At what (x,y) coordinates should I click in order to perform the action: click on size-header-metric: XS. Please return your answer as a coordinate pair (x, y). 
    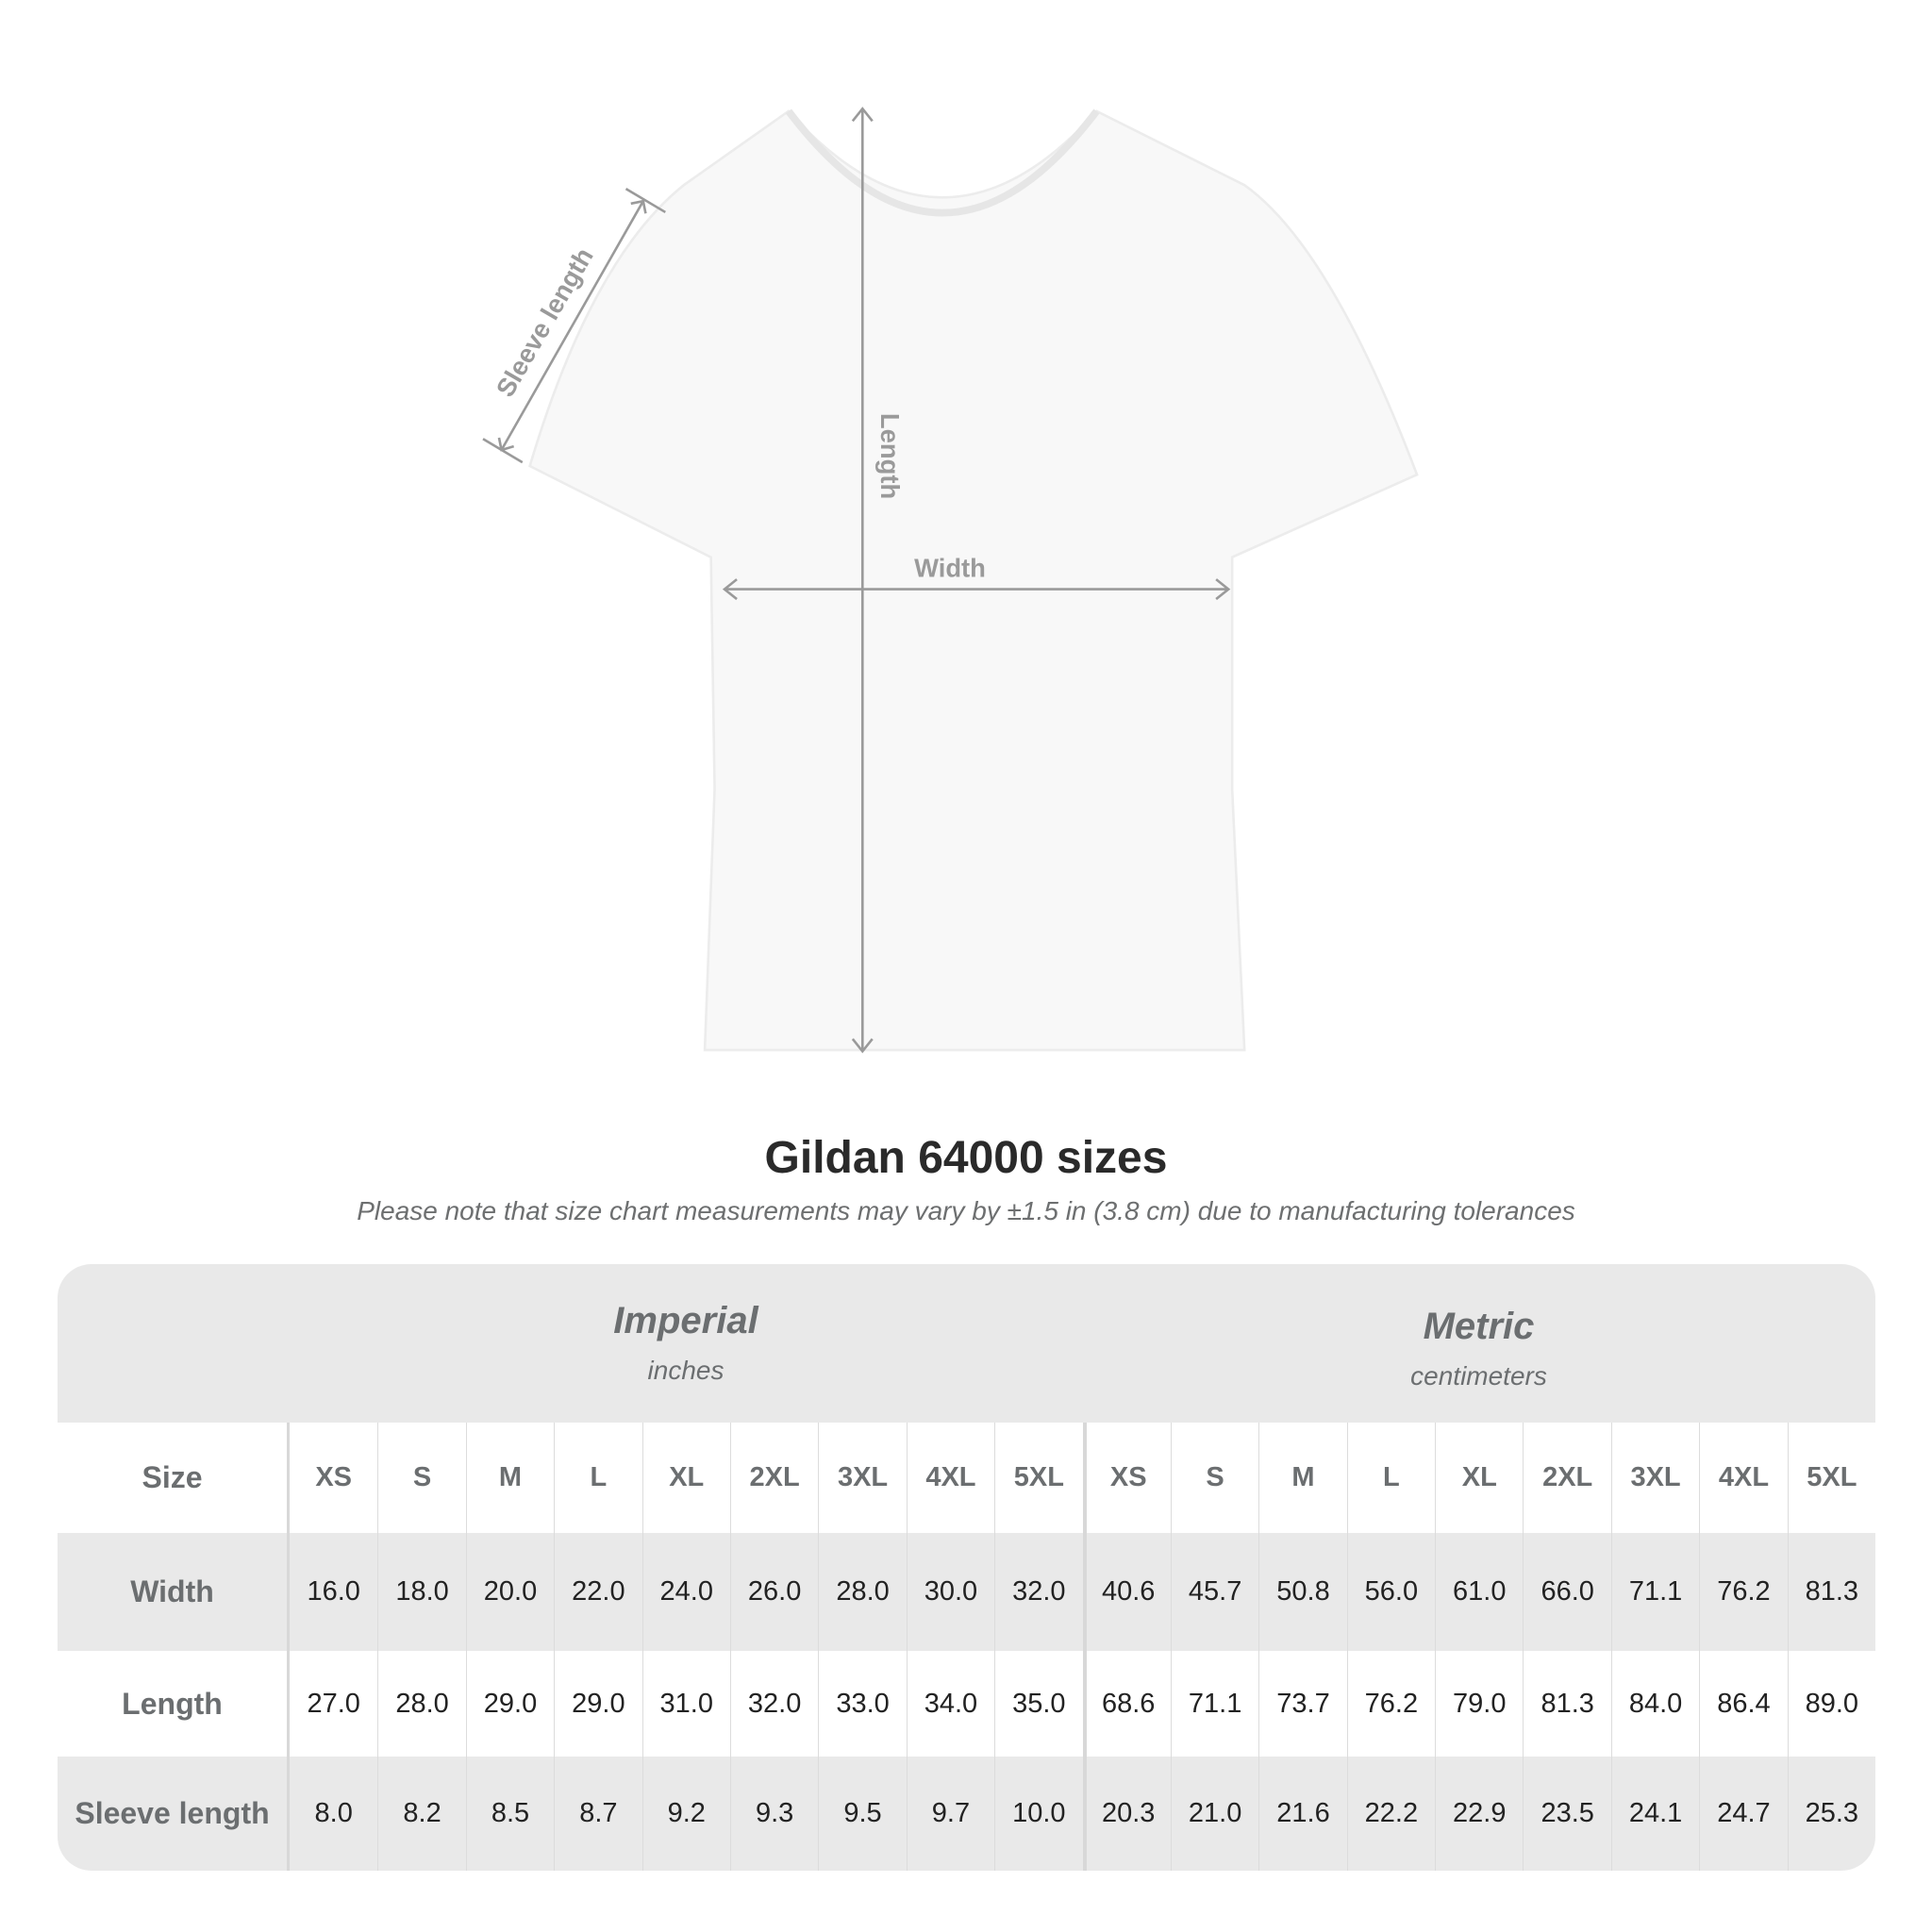
    Looking at the image, I should click on (1126, 1478).